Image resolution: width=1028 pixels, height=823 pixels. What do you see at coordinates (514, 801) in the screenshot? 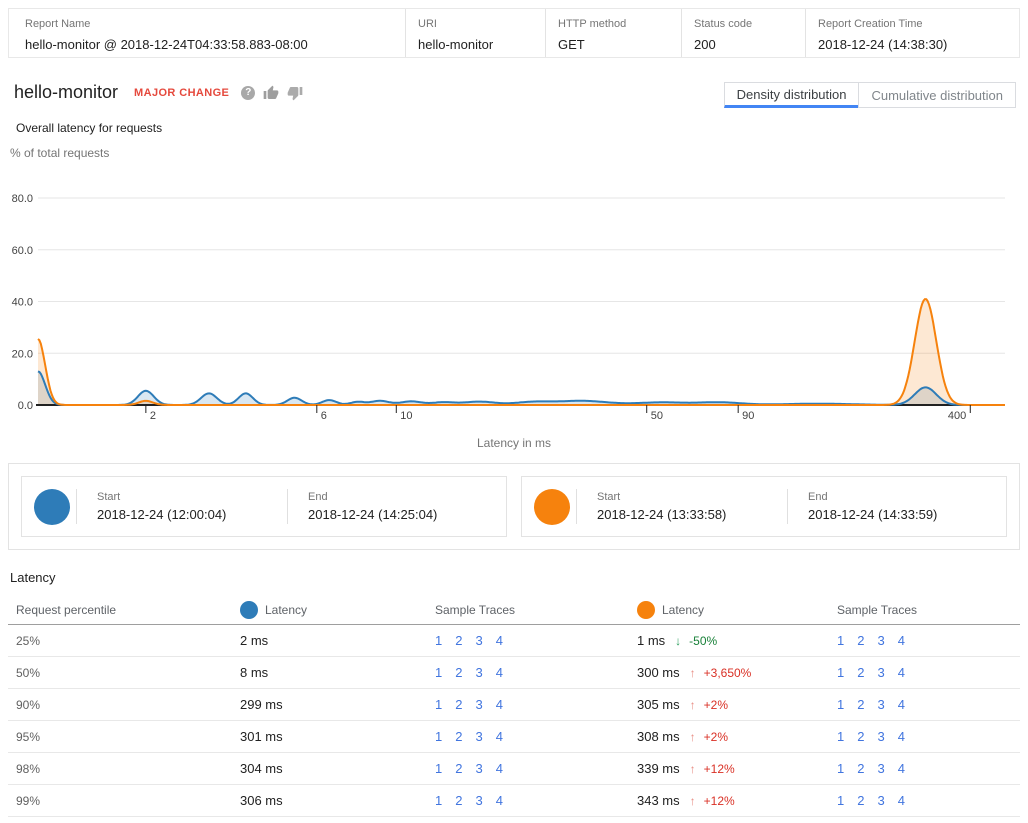
I see `table-row: 99% 306 ms 1 2 3 4 343 ms ↑ +12% 1 2 3 4` at bounding box center [514, 801].